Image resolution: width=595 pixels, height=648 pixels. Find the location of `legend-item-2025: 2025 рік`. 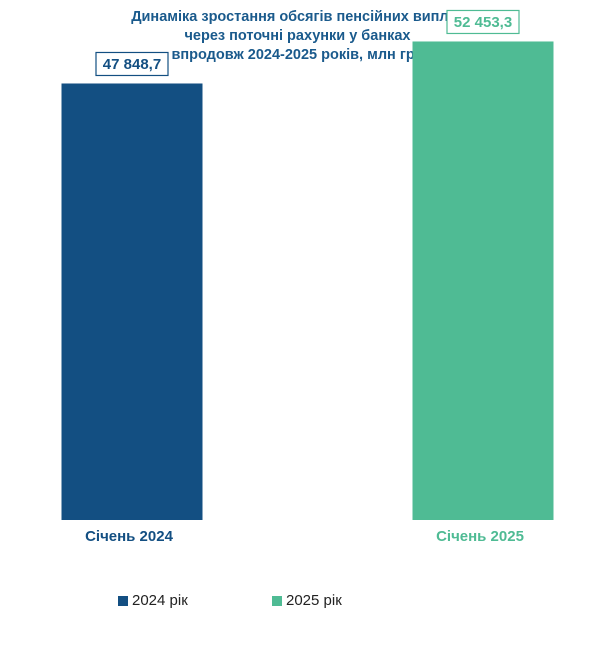

legend-item-2025: 2025 рік is located at coordinates (307, 600).